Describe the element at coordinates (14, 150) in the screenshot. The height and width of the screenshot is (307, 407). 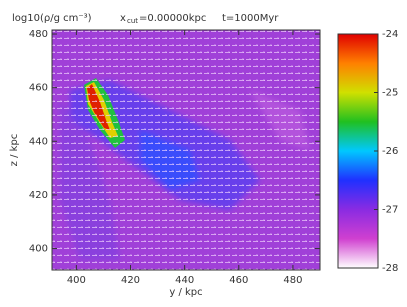
I see `y-axis-label: z / kpc` at that location.